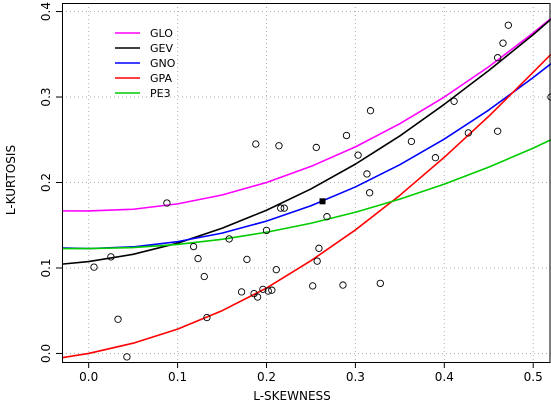 This screenshot has width=551, height=407. What do you see at coordinates (161, 78) in the screenshot?
I see `legend-label-gpa: GPA` at bounding box center [161, 78].